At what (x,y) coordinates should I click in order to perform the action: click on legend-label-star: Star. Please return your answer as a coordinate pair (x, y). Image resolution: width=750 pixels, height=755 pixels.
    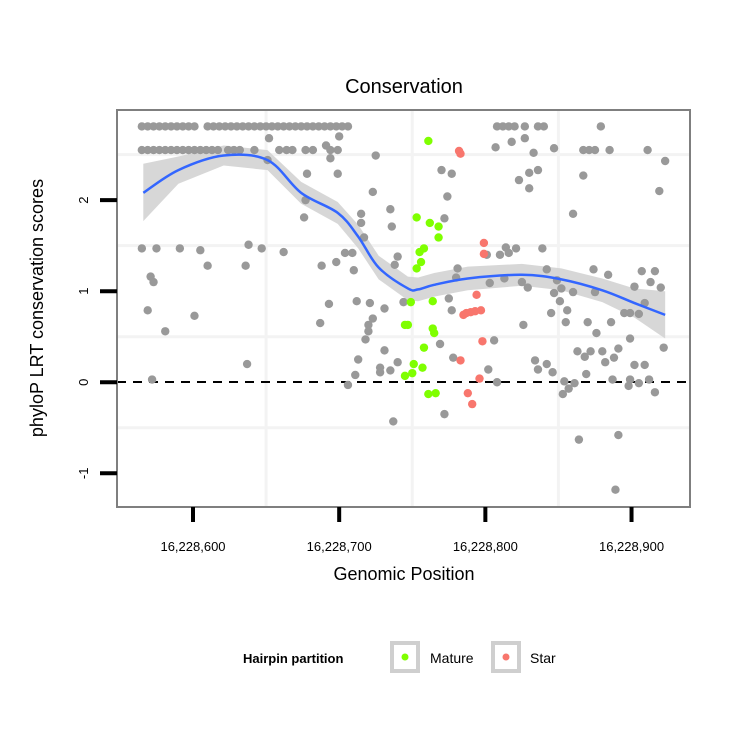
    Looking at the image, I should click on (543, 658).